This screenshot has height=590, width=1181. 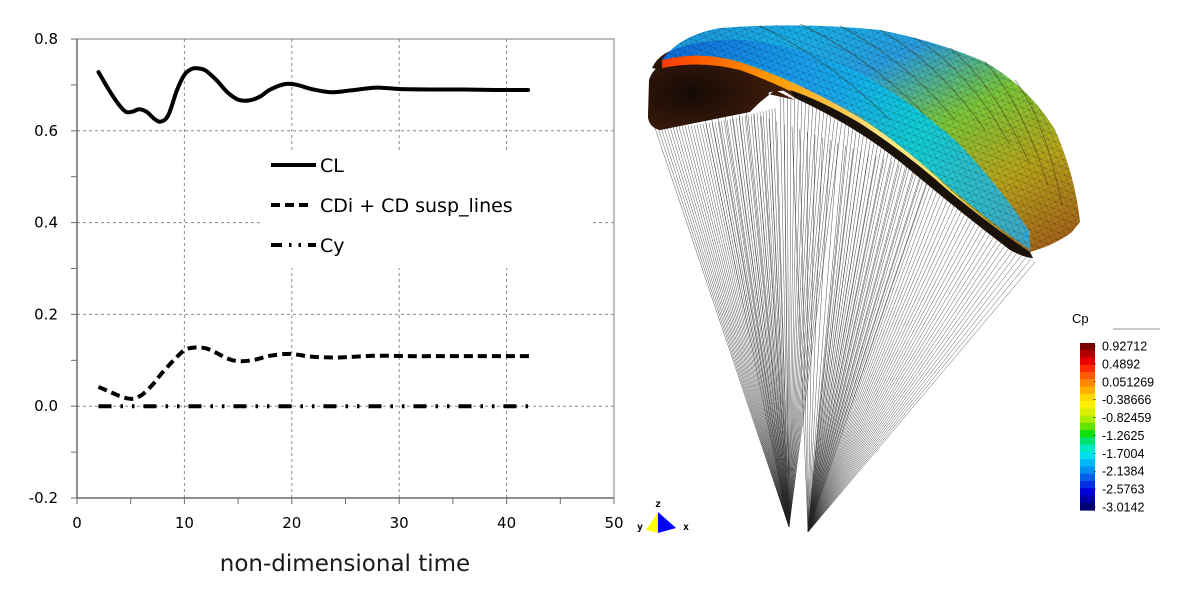 I want to click on x-tick-label: 0, so click(x=77, y=523).